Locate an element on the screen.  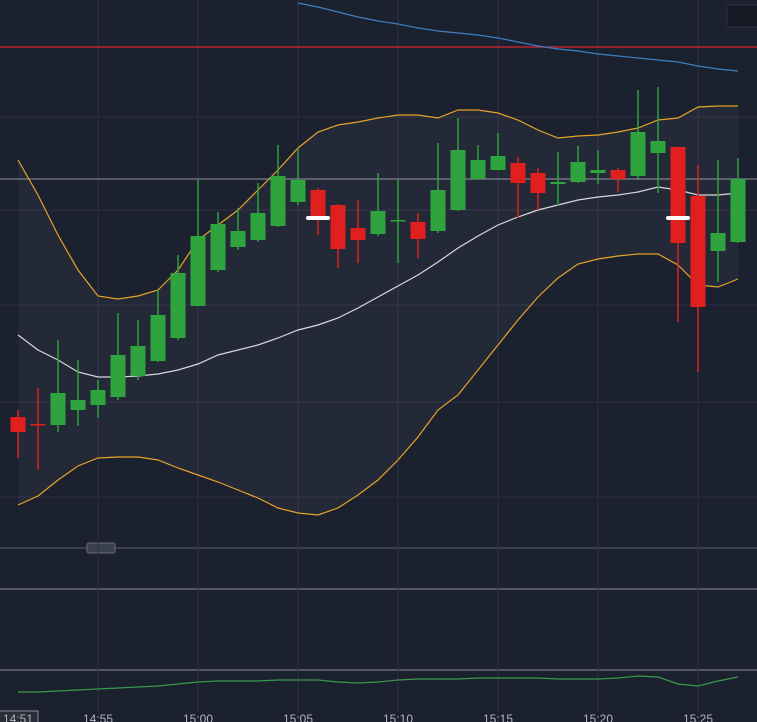
pane-handle is located at coordinates (101, 548).